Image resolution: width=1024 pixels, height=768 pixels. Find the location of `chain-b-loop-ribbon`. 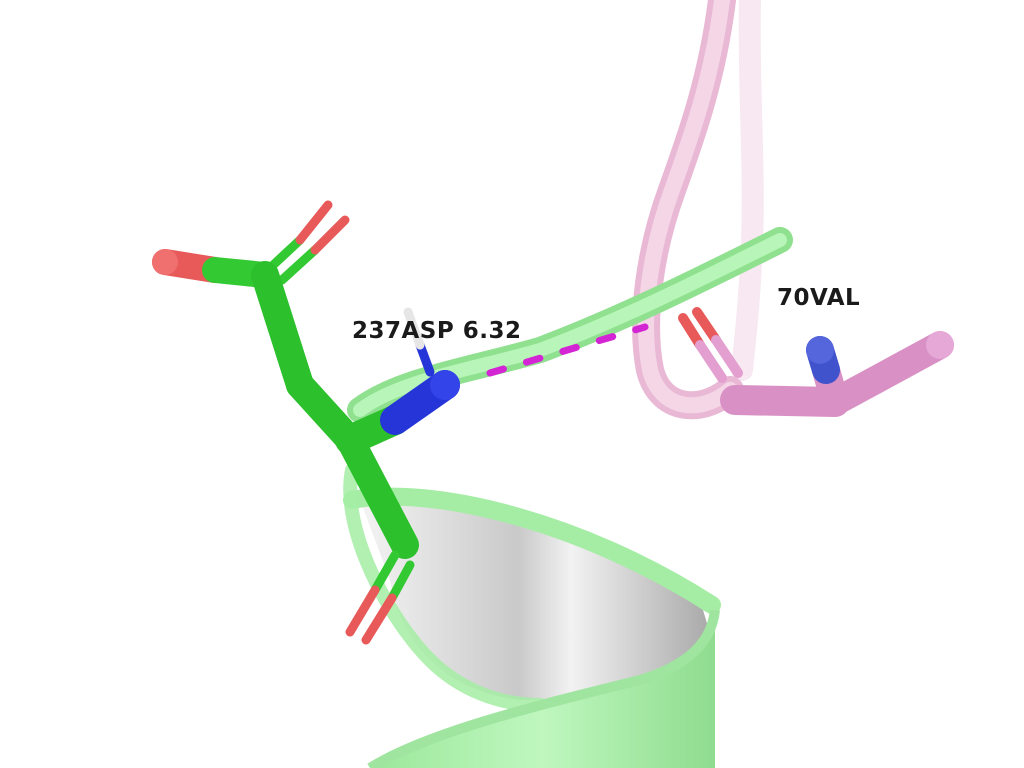

chain-b-loop-ribbon is located at coordinates (698, 210).